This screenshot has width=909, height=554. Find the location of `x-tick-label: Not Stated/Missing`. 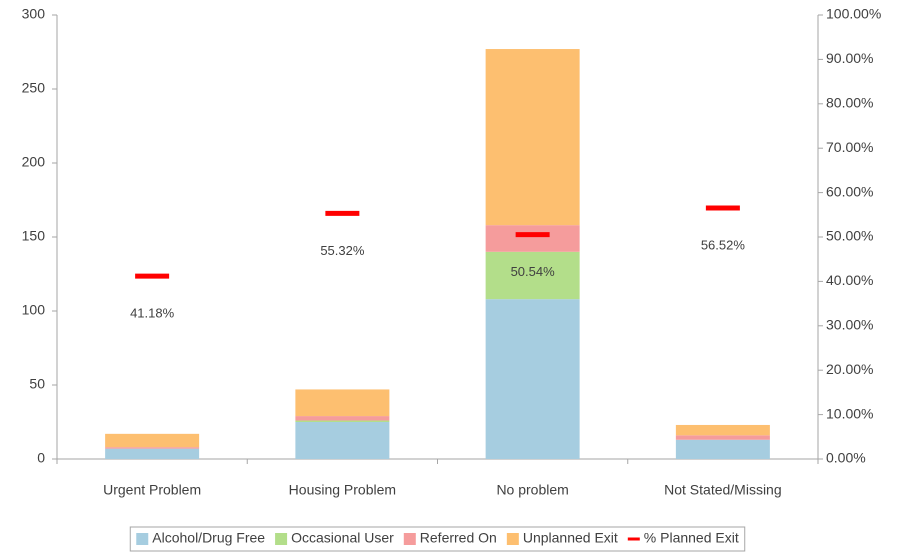

x-tick-label: Not Stated/Missing is located at coordinates (723, 490).